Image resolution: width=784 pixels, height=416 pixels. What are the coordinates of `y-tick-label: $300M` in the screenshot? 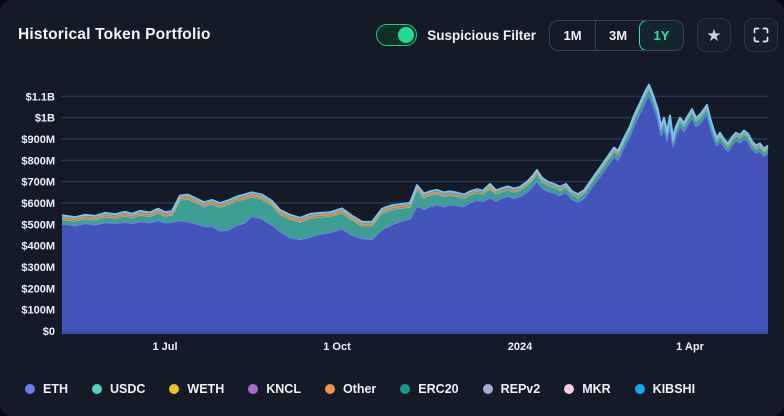 It's located at (38, 268).